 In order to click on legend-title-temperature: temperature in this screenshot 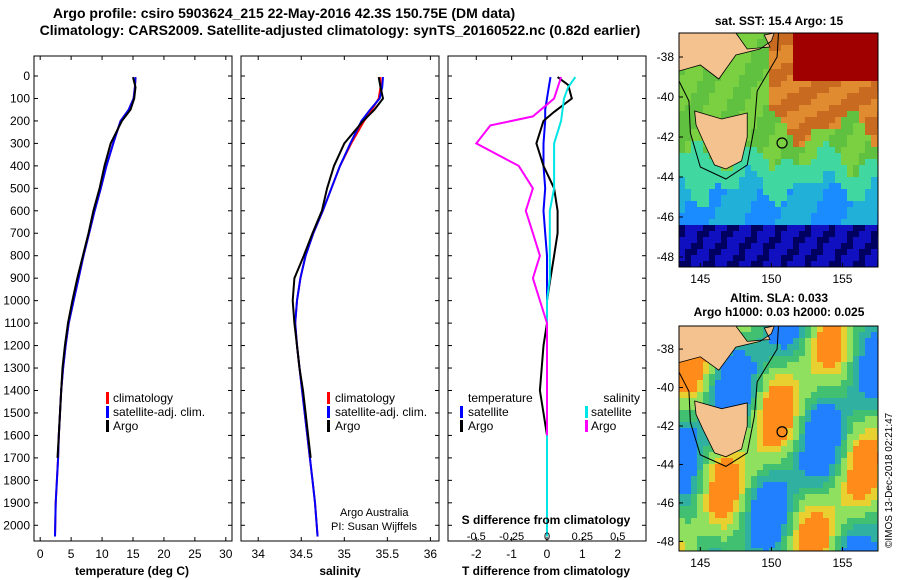, I will do `click(500, 398)`.